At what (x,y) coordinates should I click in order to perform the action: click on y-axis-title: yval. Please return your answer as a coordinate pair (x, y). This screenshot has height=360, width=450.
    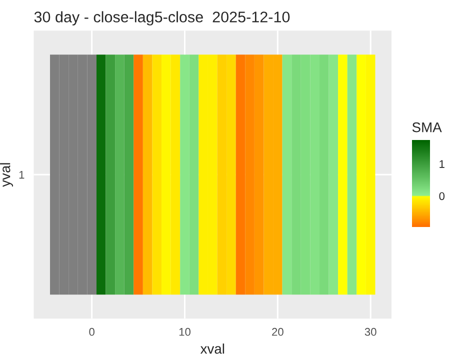
    Looking at the image, I should click on (6, 175).